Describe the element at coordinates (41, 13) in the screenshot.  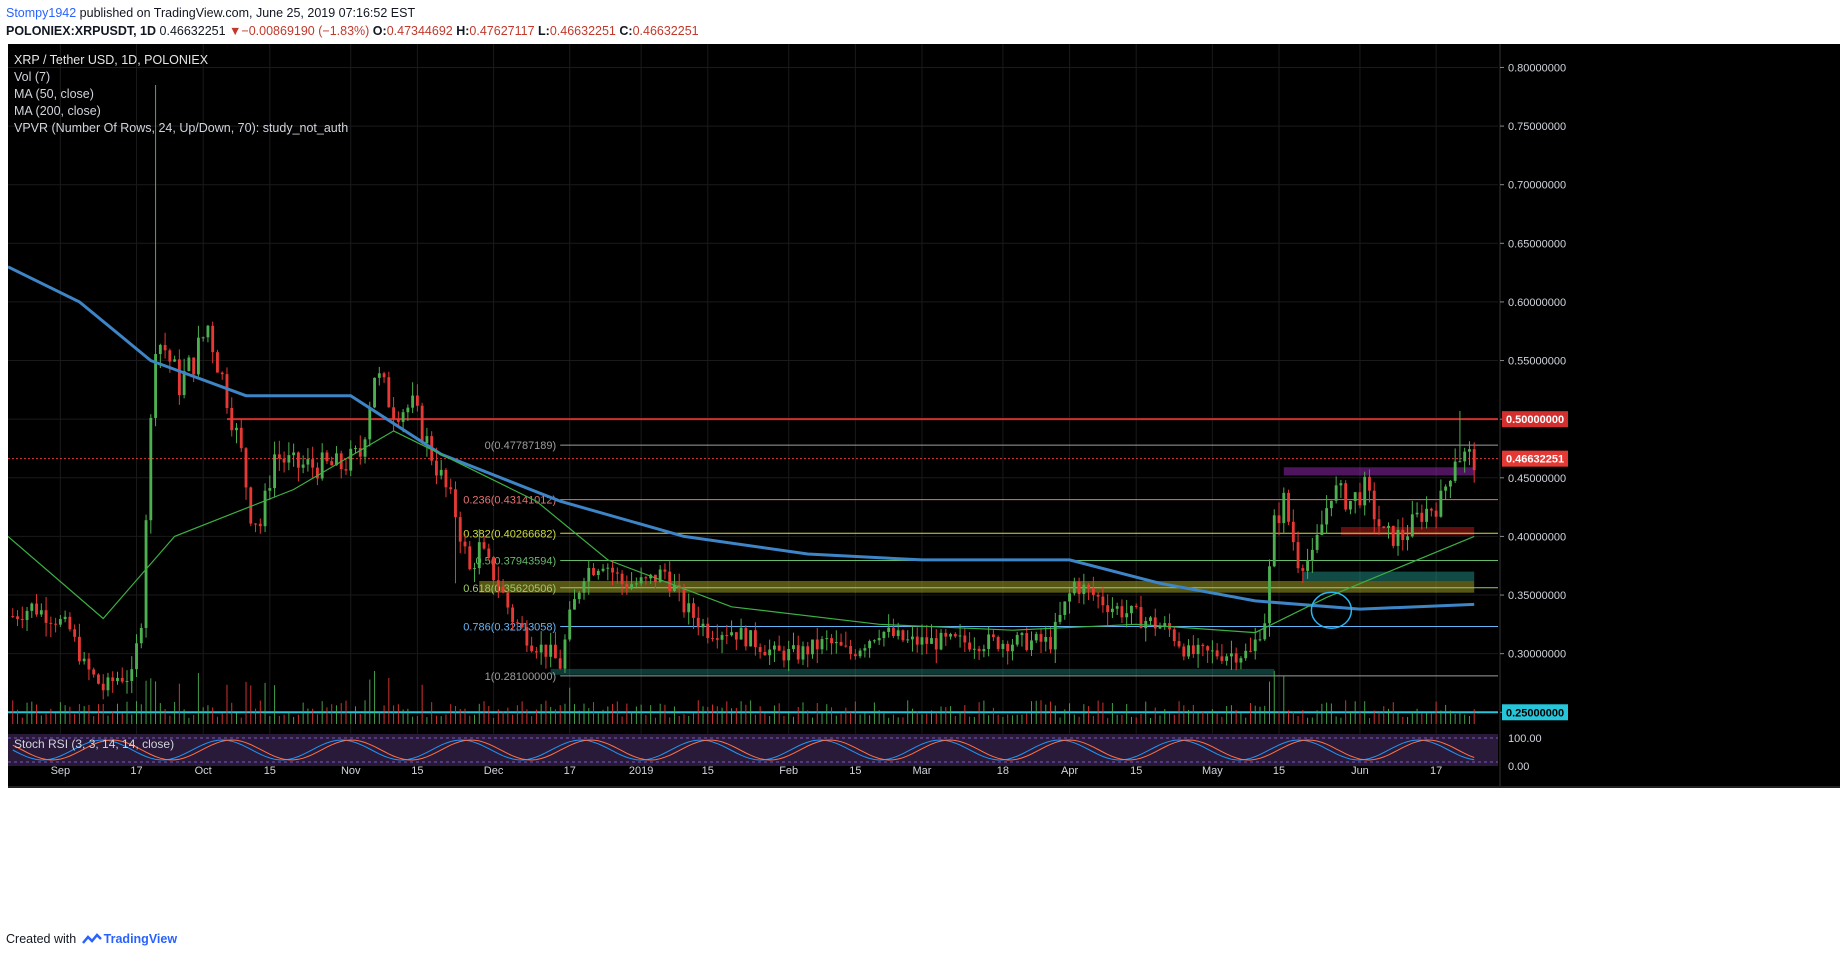
I see `author-link: Stompy1942` at that location.